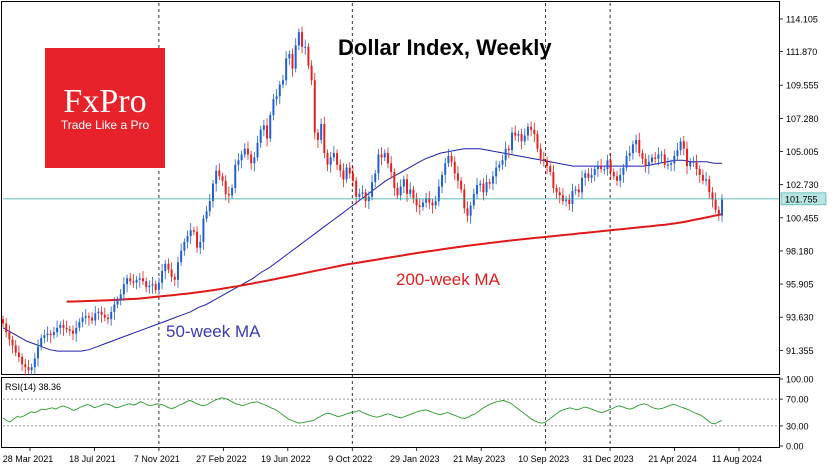 The image size is (835, 470). I want to click on rsi-tick-label: 100.00, so click(800, 380).